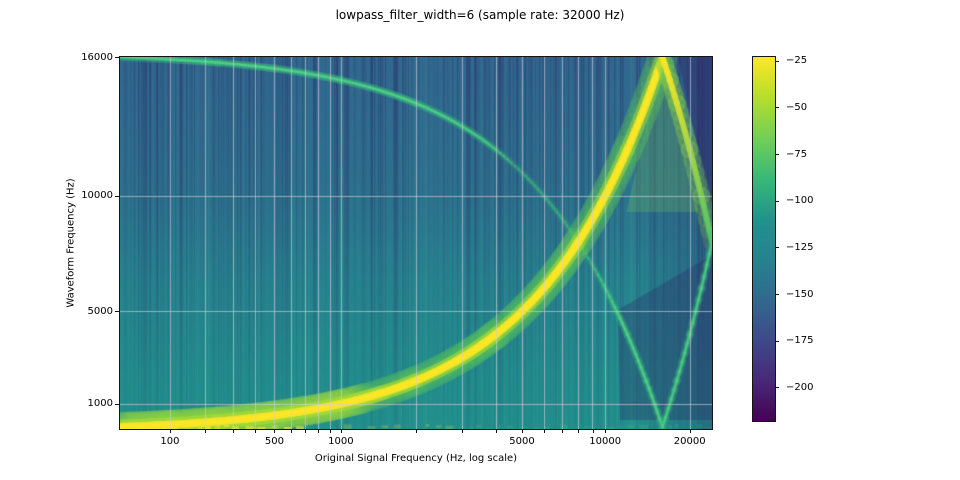  I want to click on colorbar-tick-label: −200, so click(800, 387).